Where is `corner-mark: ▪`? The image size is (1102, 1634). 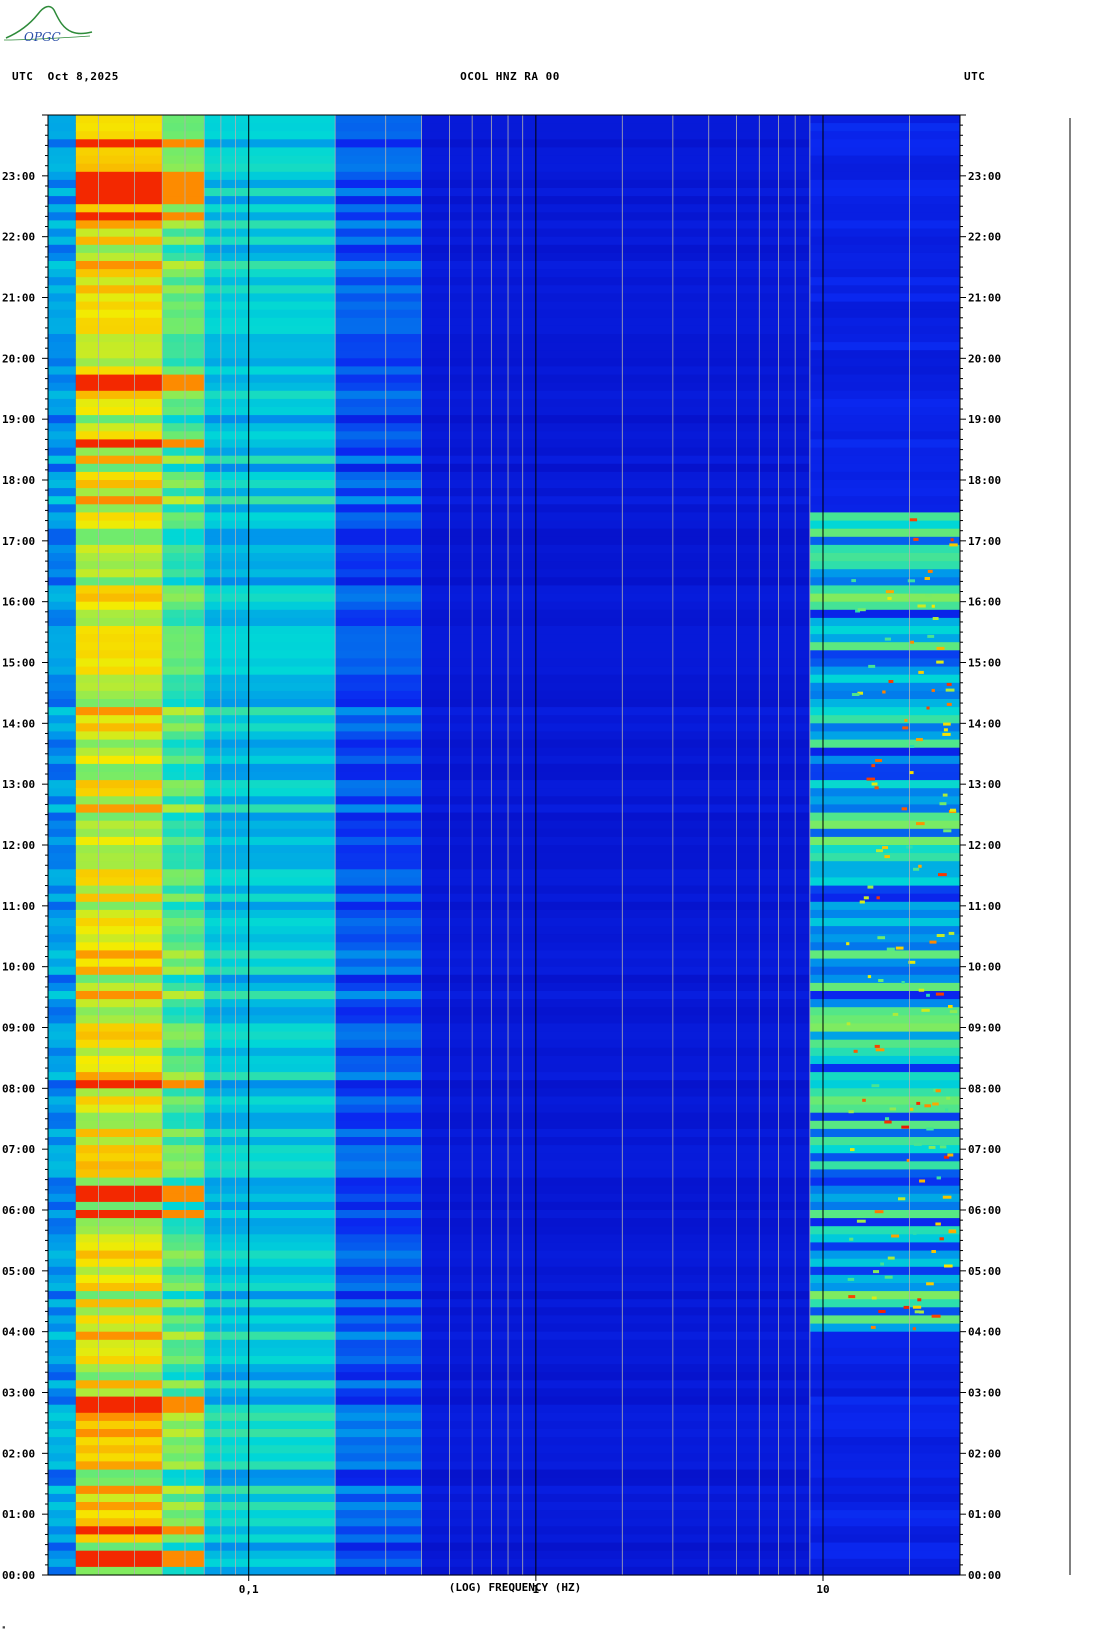
corner-mark: ▪ is located at coordinates (4, 1627).